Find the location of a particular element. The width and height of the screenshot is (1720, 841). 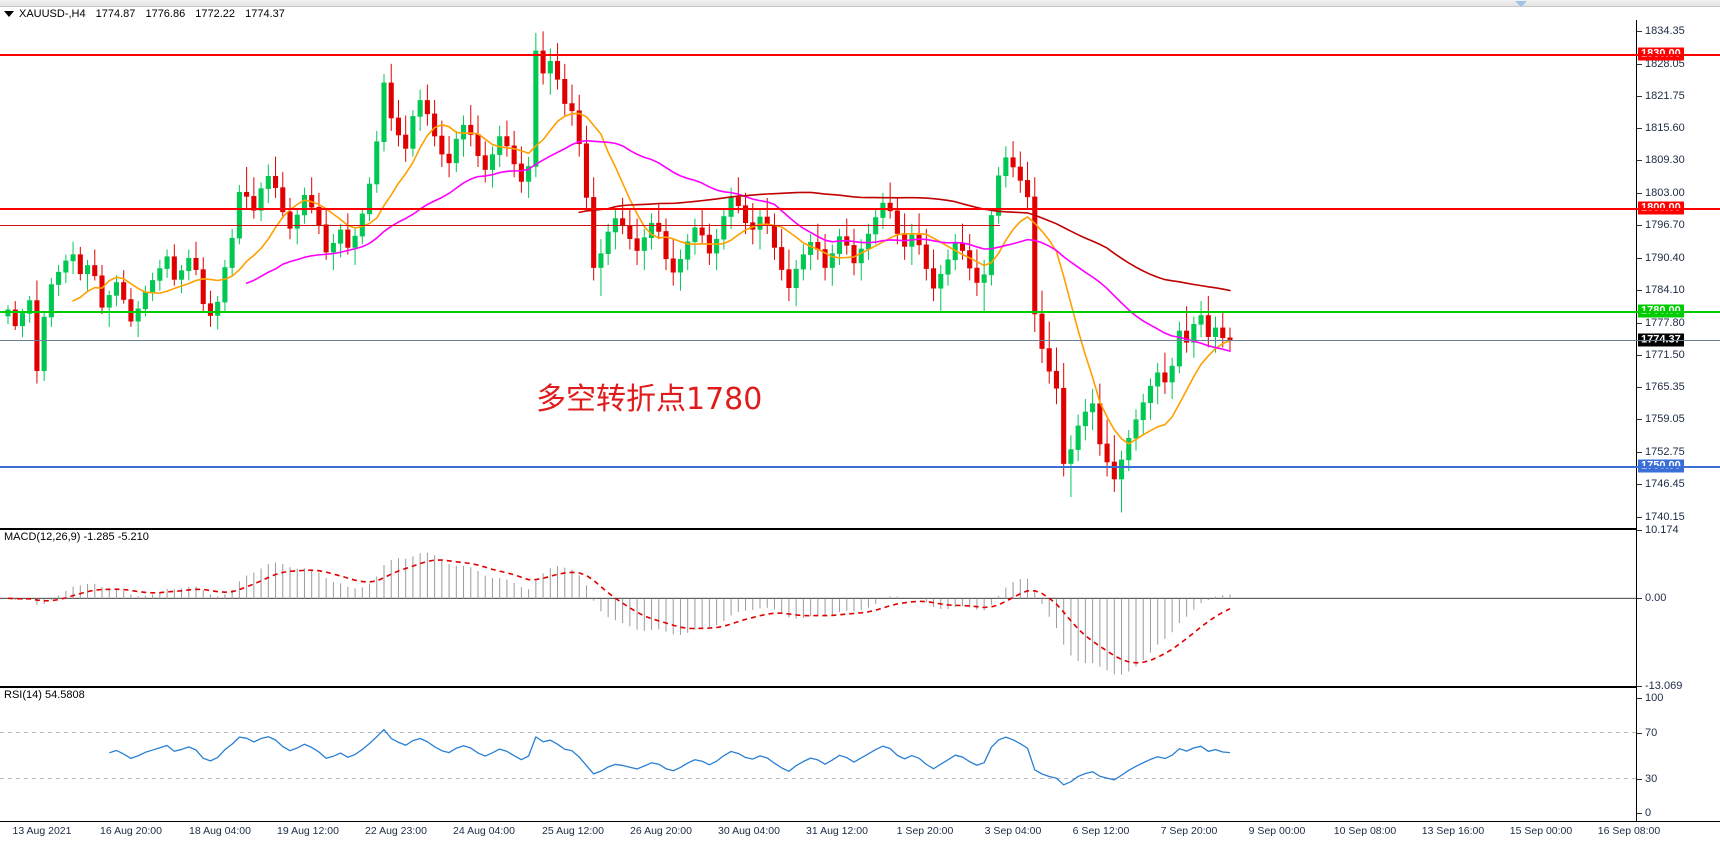

time-axis-label: 3 Sep 04:00 is located at coordinates (1013, 831).